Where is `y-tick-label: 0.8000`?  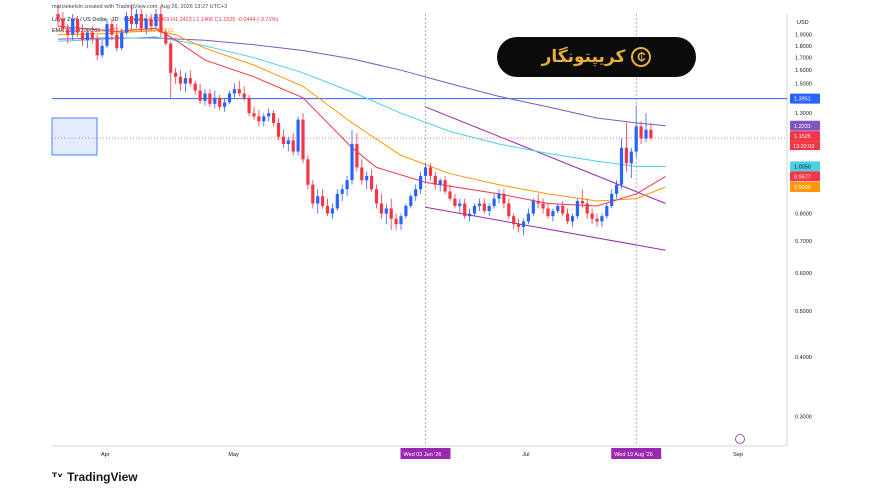 y-tick-label: 0.8000 is located at coordinates (803, 215).